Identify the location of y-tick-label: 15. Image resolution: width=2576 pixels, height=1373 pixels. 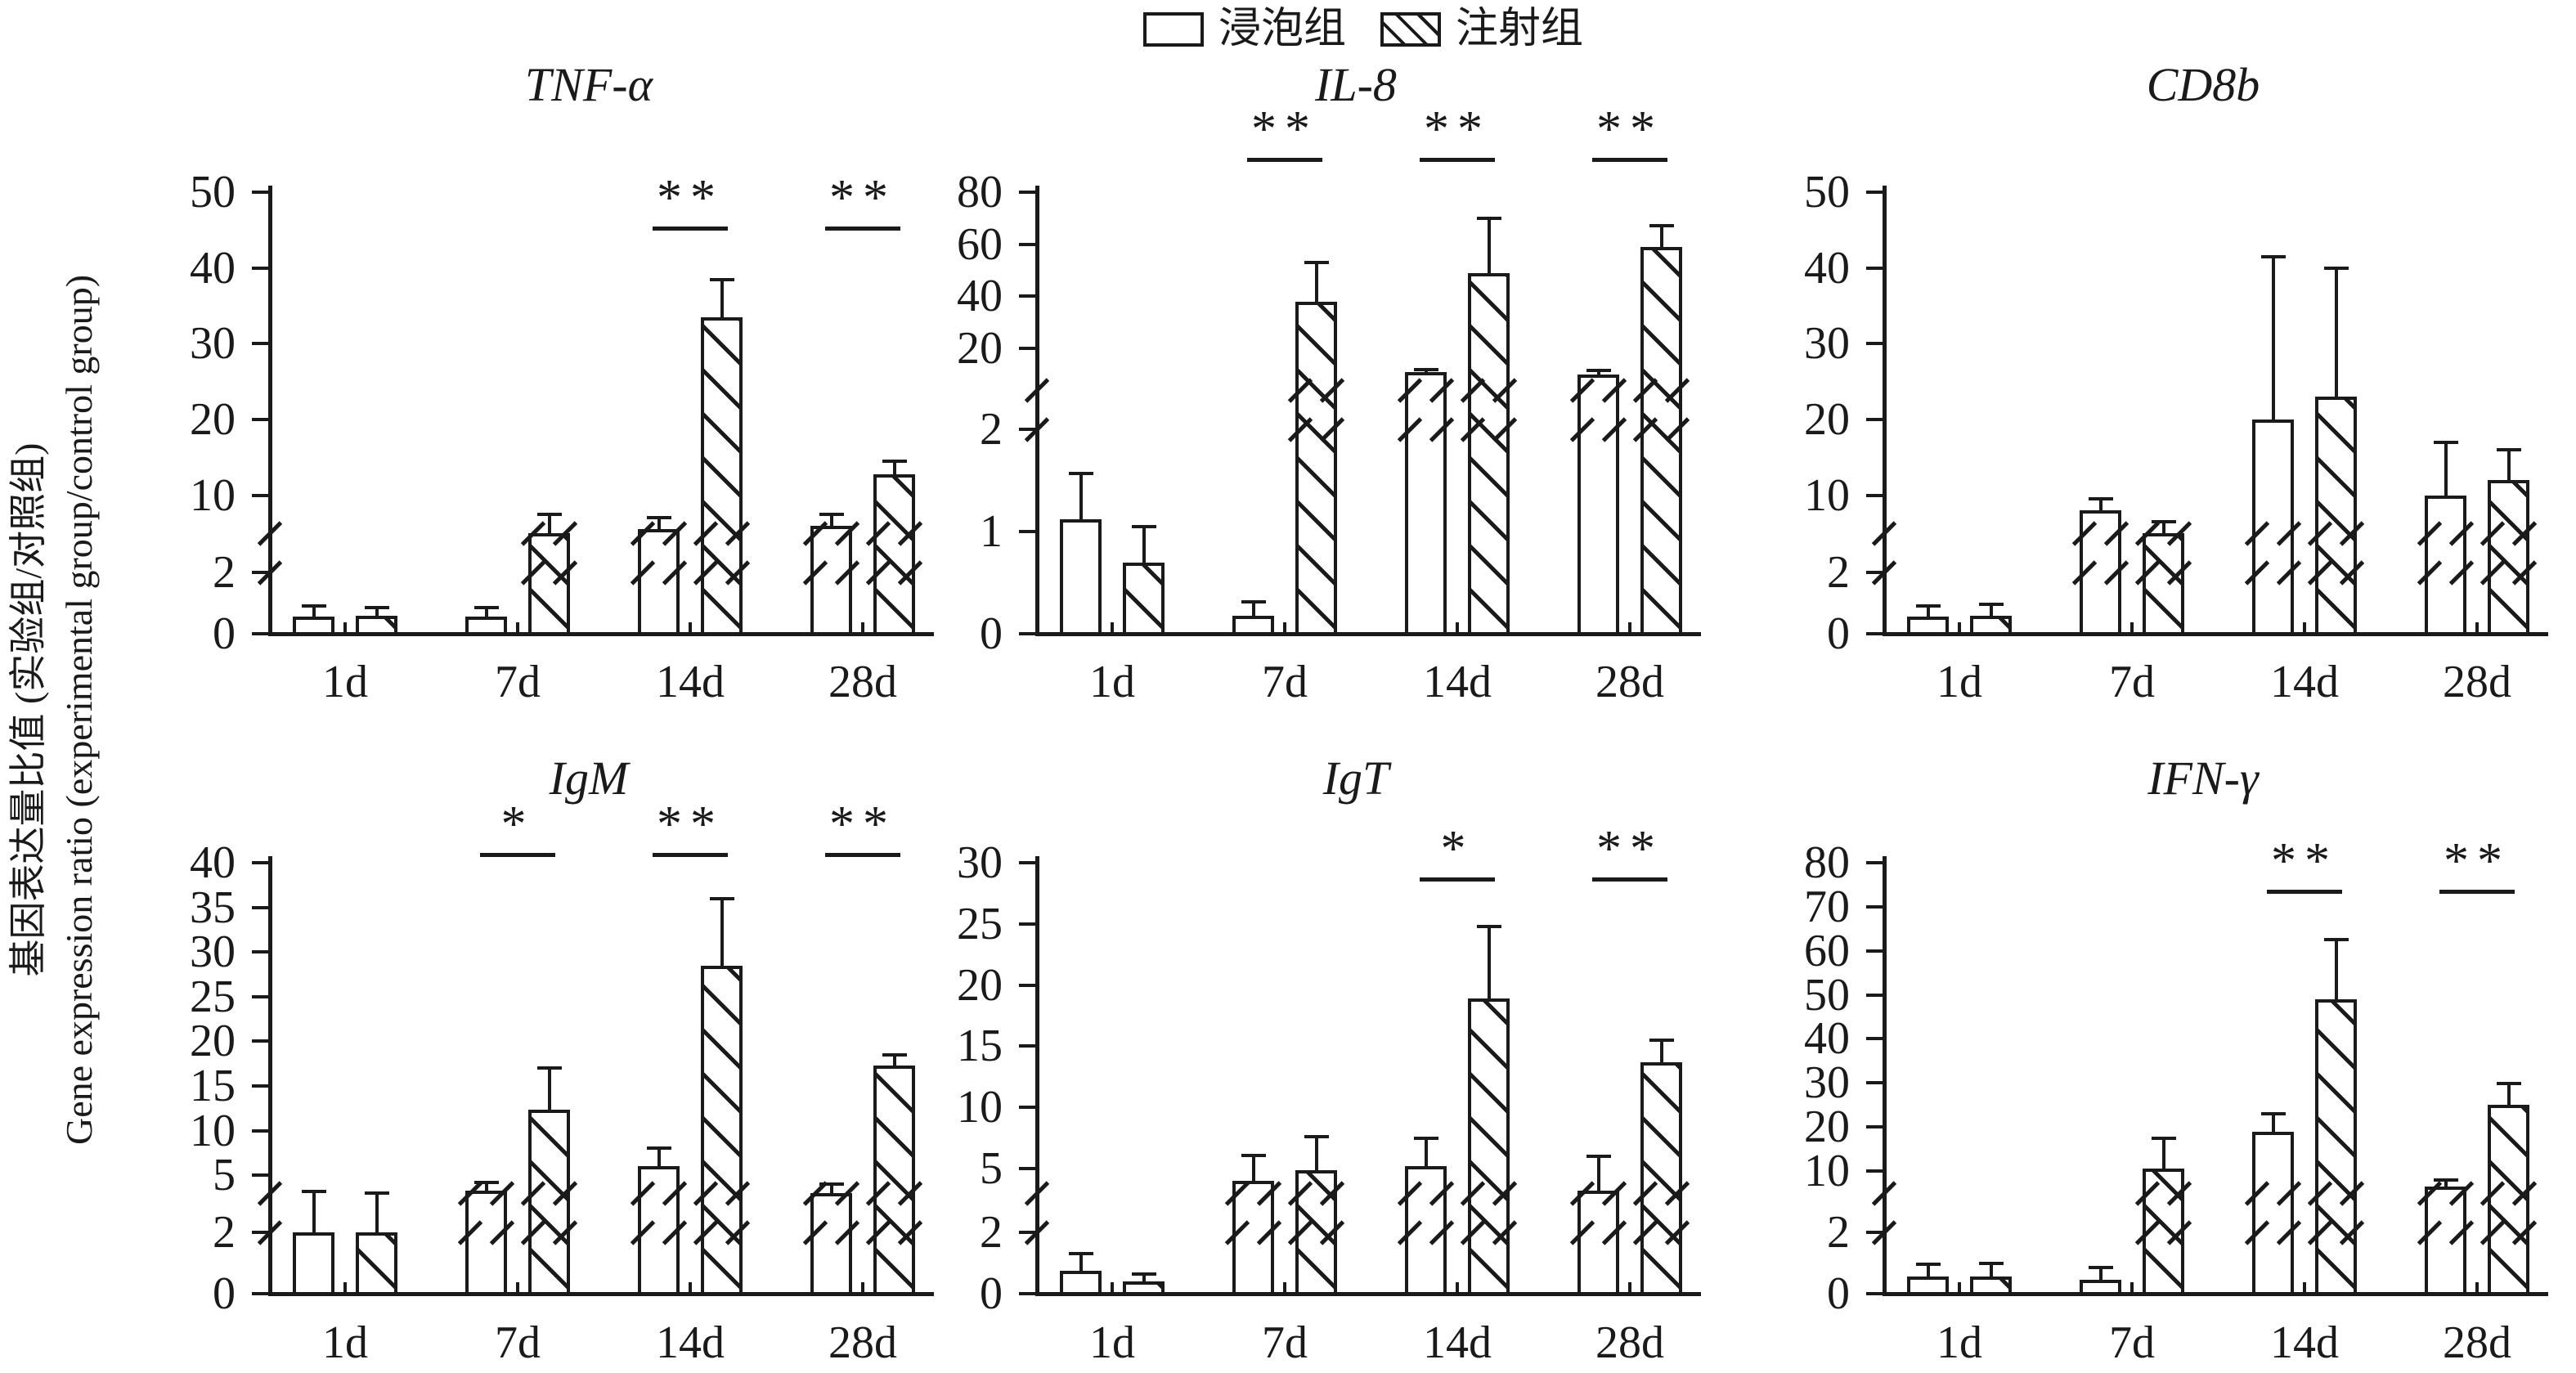
(980, 1046).